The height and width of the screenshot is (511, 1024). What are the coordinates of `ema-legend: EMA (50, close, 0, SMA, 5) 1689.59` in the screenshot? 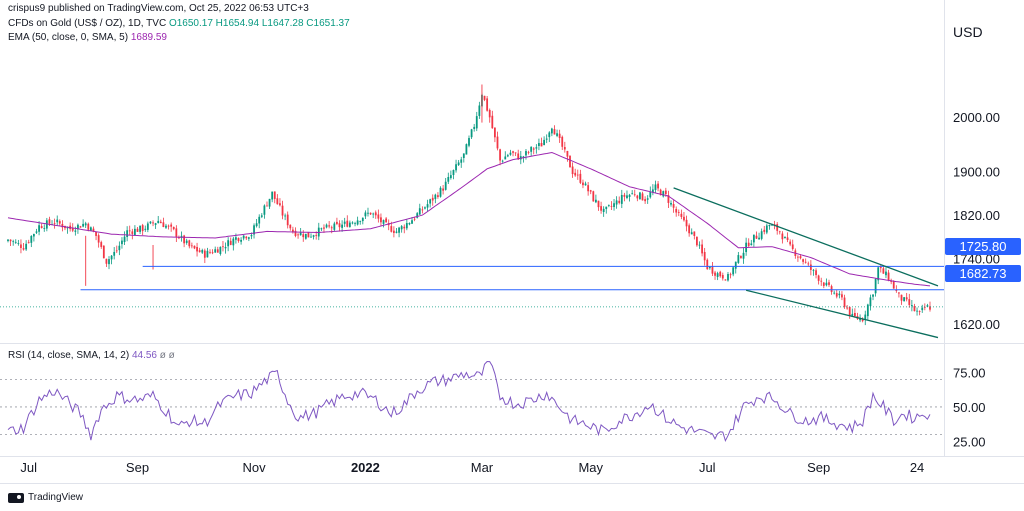 It's located at (87, 37).